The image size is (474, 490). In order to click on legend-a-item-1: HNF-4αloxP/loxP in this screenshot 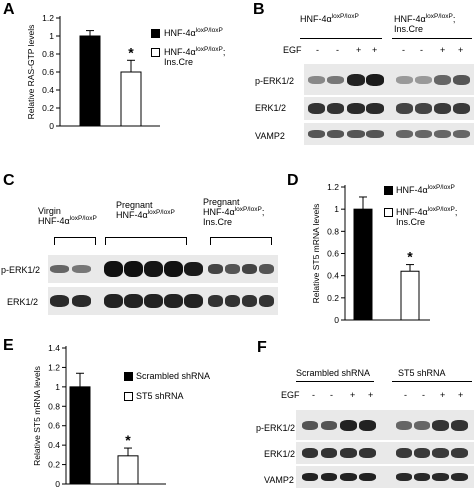, I will do `click(193, 32)`.